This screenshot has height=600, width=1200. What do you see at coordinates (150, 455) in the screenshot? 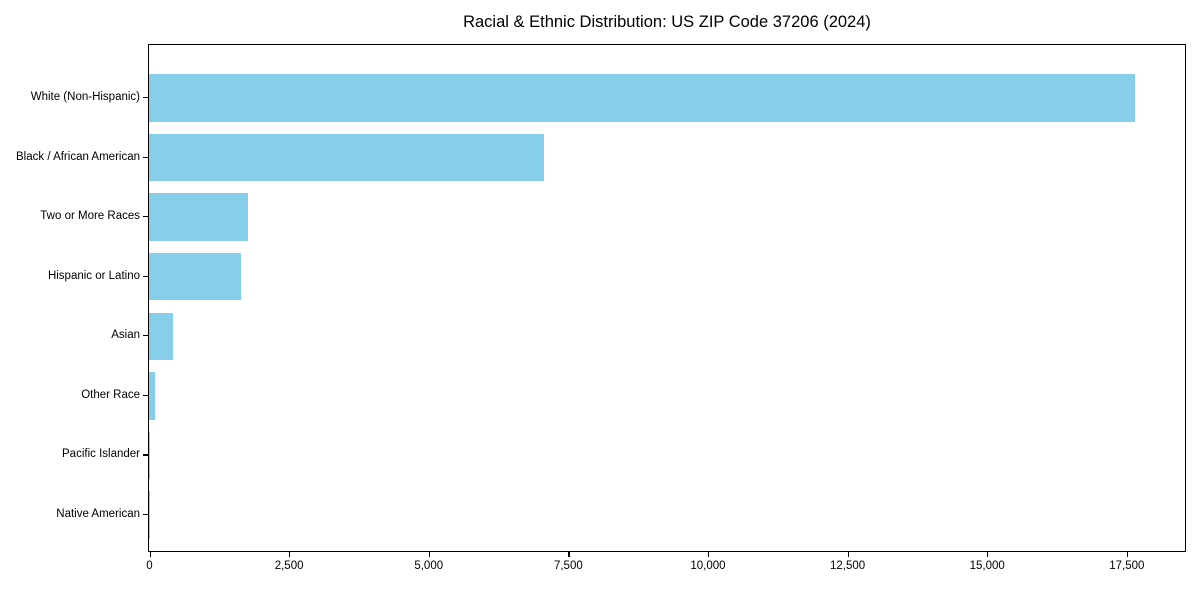
I see `bar-pacific-islander` at bounding box center [150, 455].